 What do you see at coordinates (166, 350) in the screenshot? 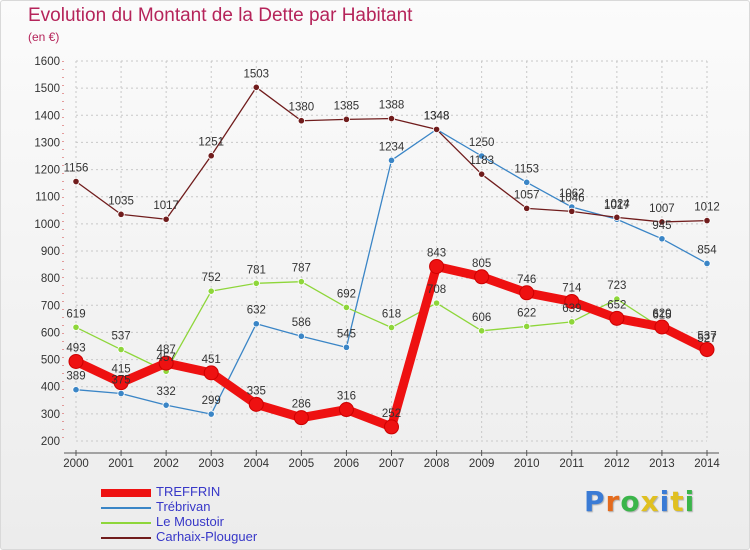
I see `data-label: 487` at bounding box center [166, 350].